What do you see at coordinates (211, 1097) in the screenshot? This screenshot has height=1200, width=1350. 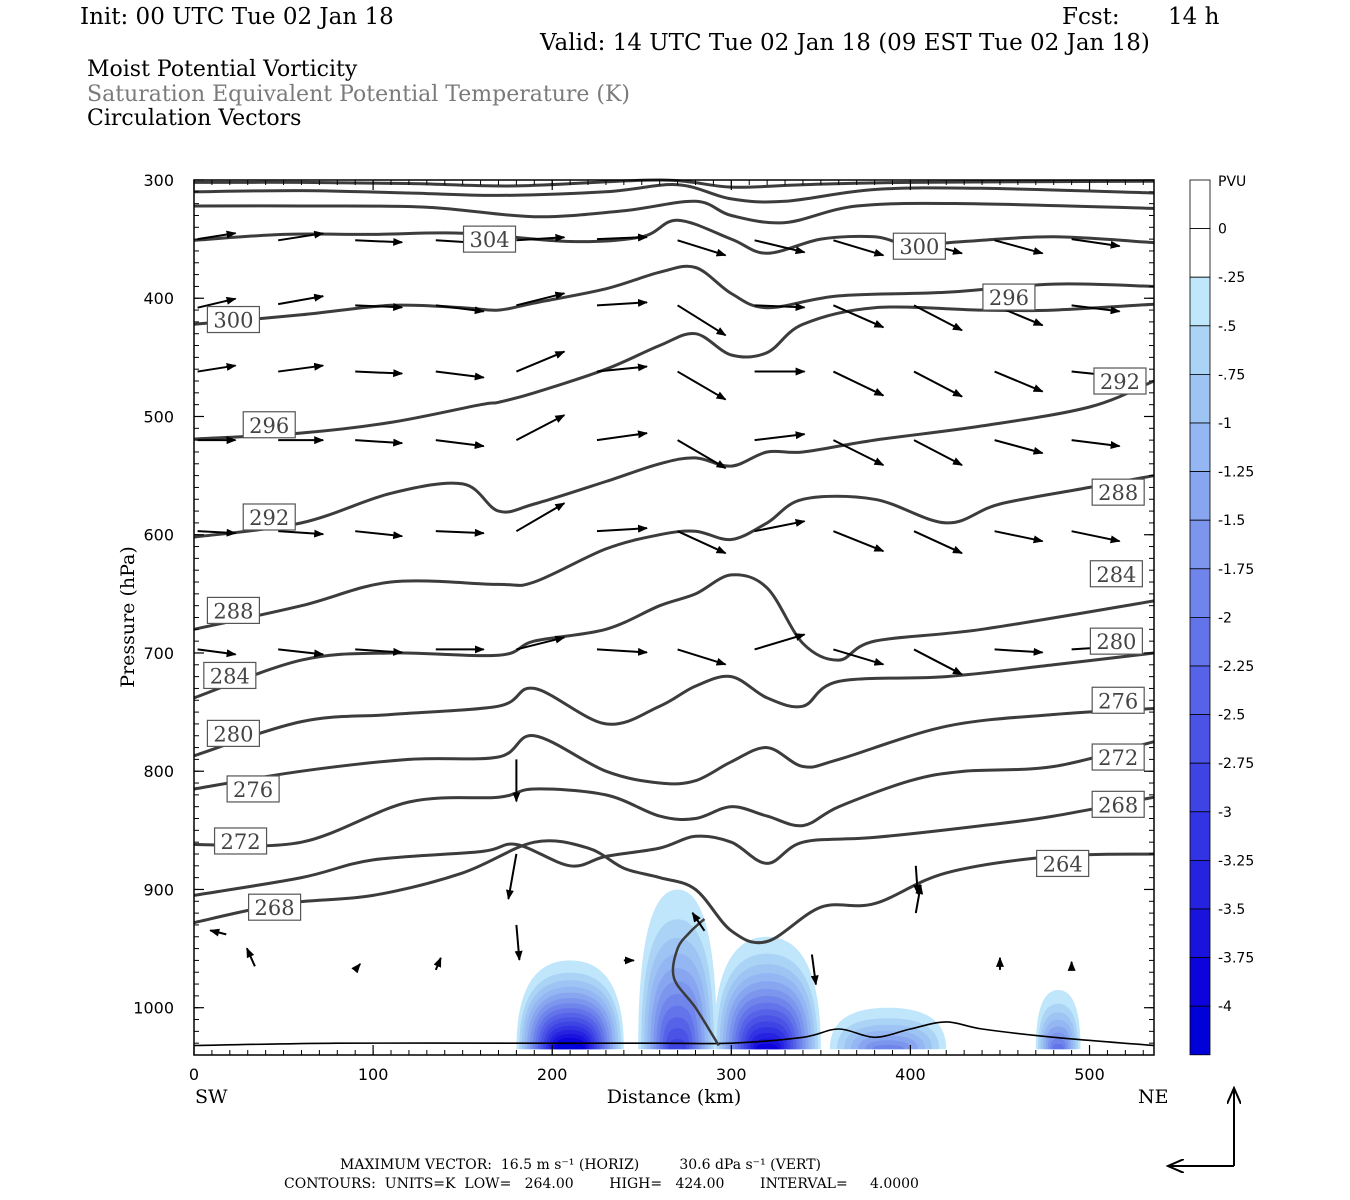 I see `sw-end-label: SW` at bounding box center [211, 1097].